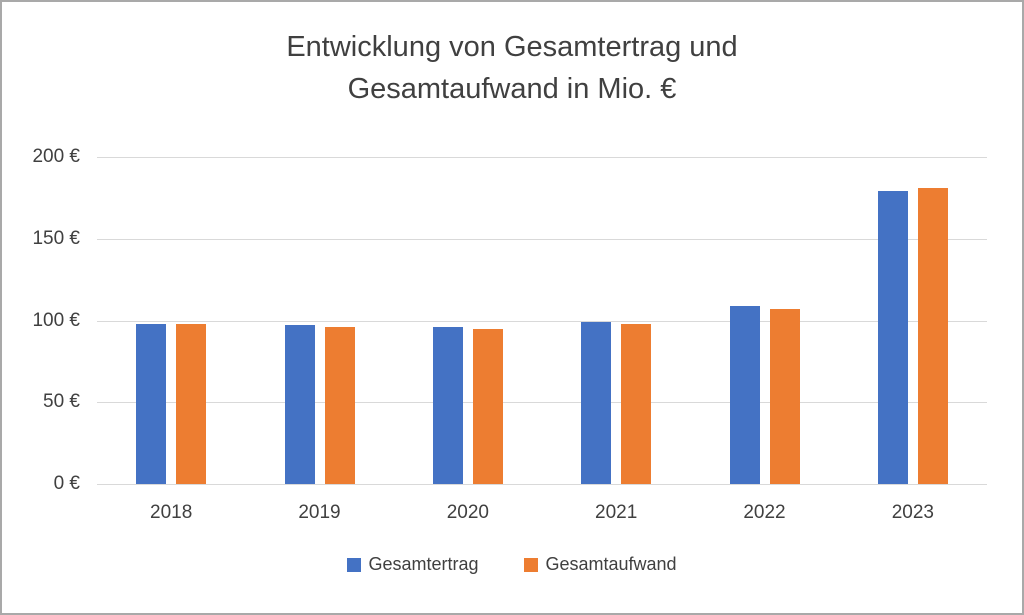 This screenshot has height=615, width=1024. I want to click on x-axis-tick-label: 2023, so click(912, 512).